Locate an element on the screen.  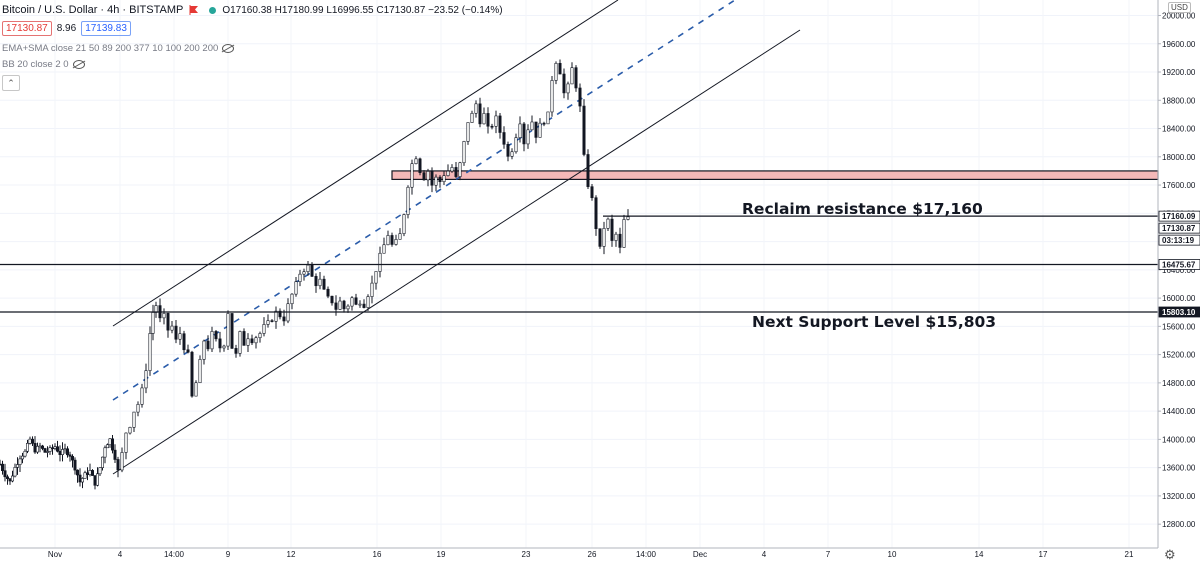
x-tick-label: 10 is located at coordinates (892, 554).